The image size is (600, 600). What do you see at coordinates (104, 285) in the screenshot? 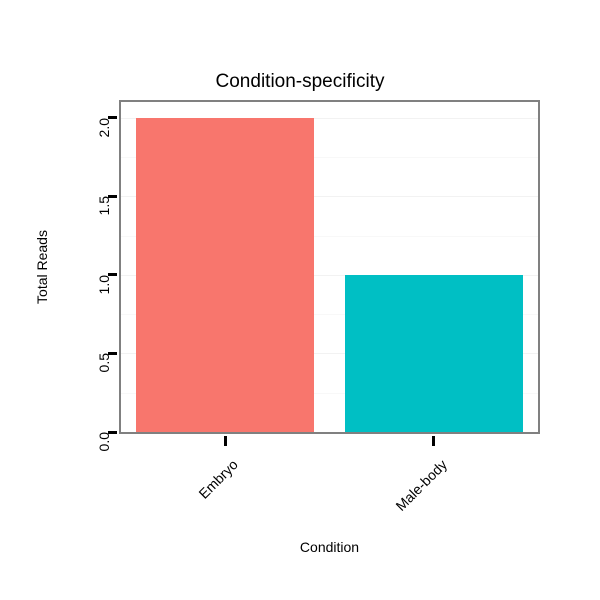
I see `y-axis-tick-label: 1.0` at bounding box center [104, 285].